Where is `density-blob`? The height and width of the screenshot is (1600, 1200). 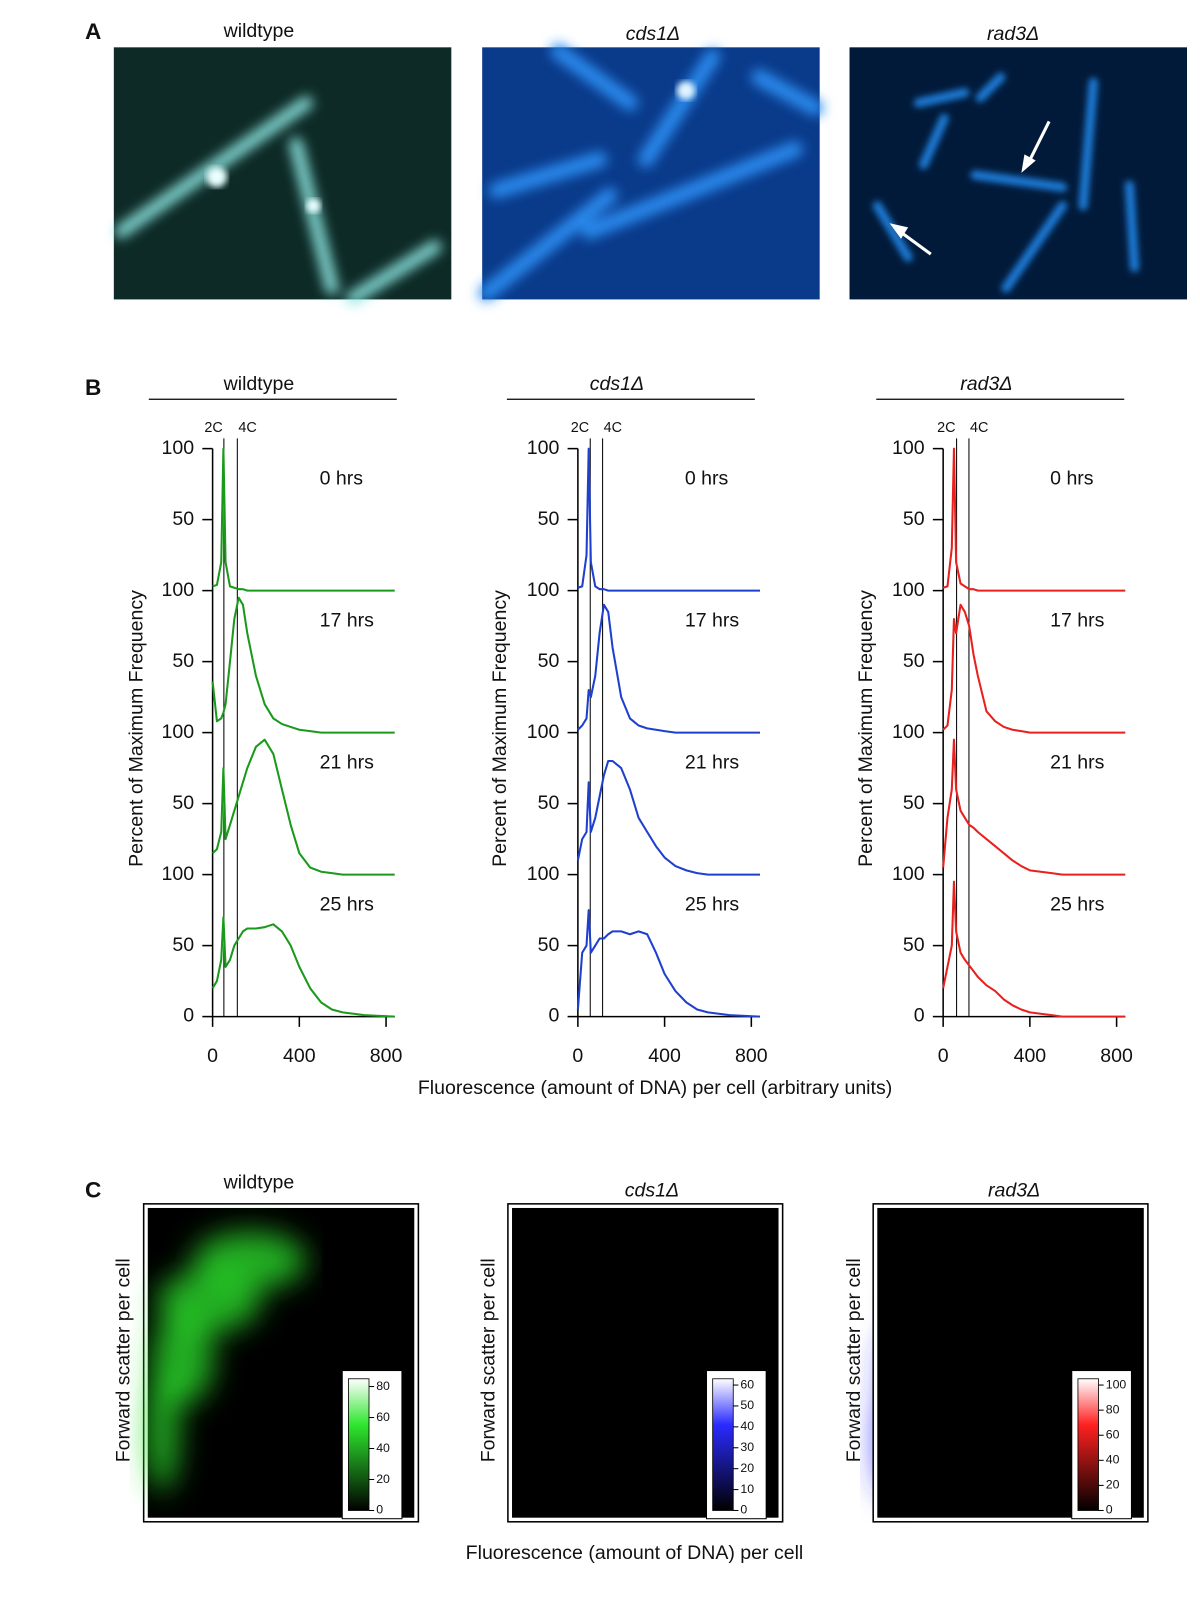
density-blob is located at coordinates (162, 1430).